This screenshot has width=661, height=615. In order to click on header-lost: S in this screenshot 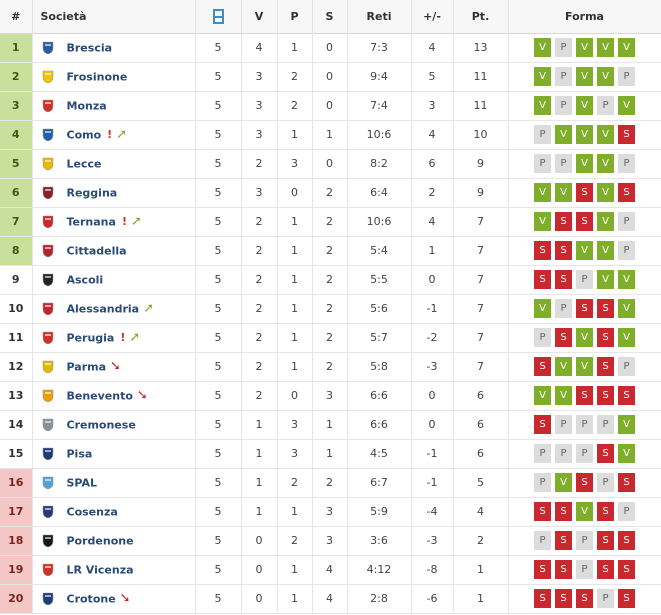, I will do `click(330, 16)`.